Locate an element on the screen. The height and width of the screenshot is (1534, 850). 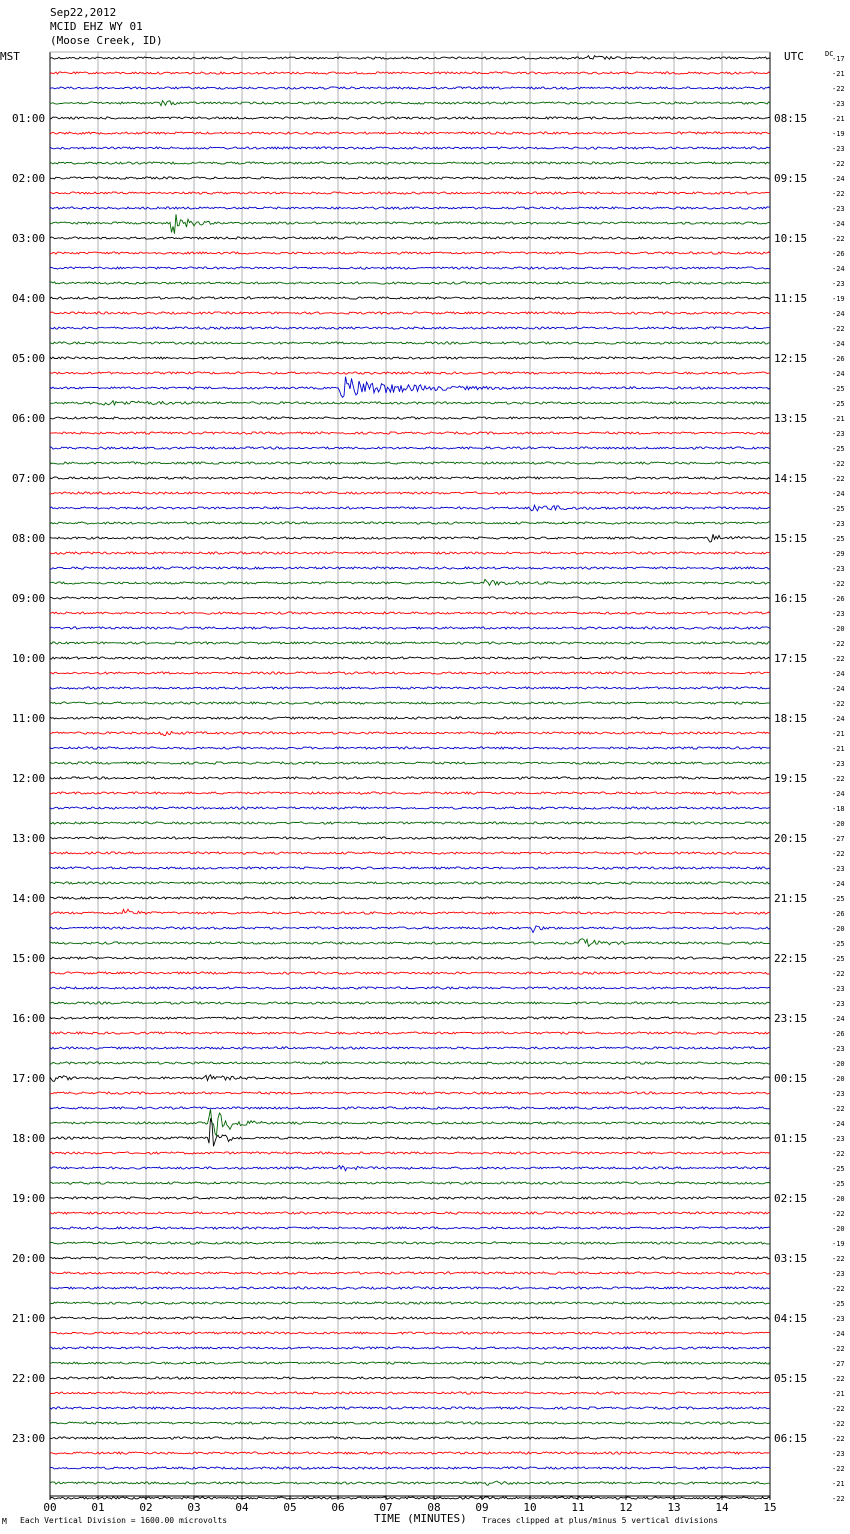
x-tick-label: 01 is located at coordinates (97, 1507).